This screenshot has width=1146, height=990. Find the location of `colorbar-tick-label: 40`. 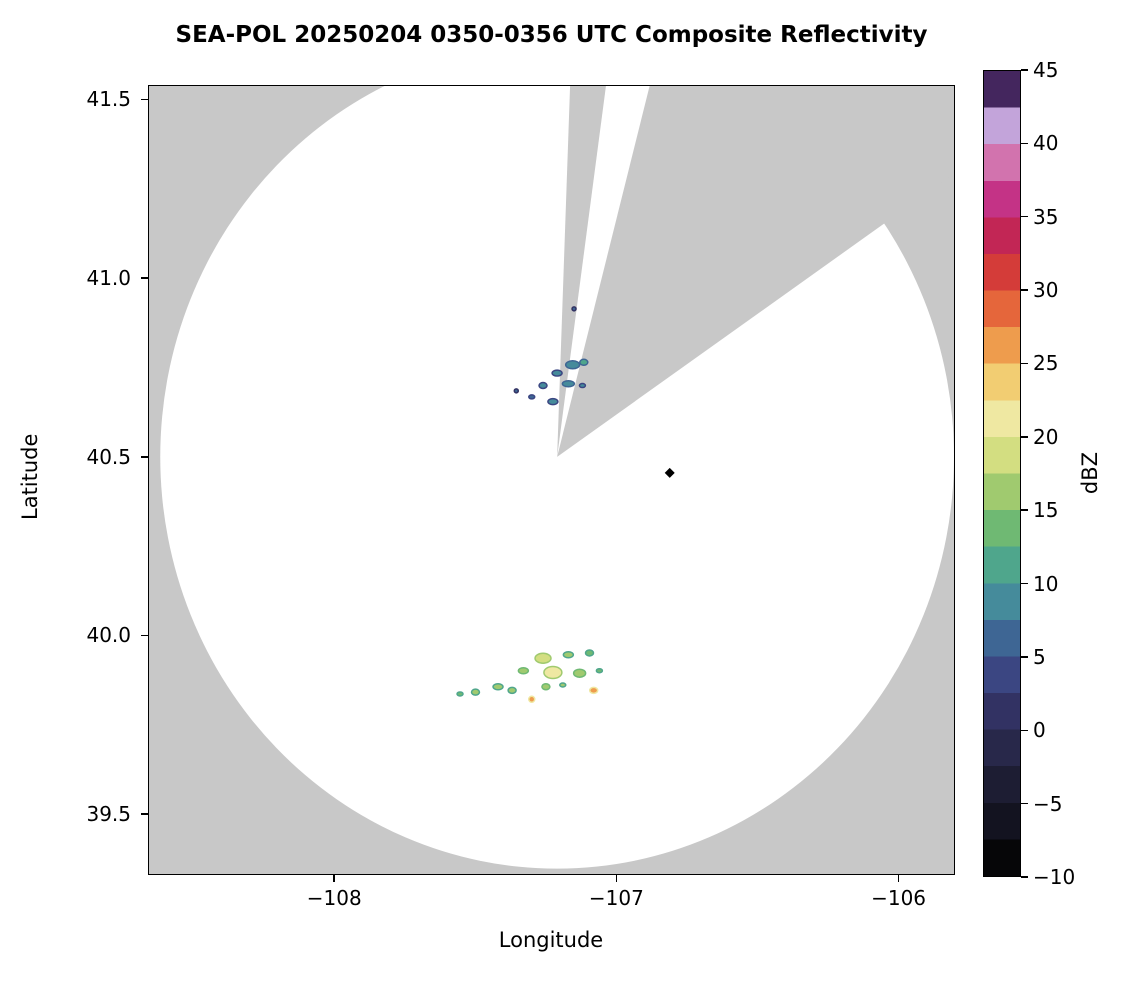

colorbar-tick-label: 40 is located at coordinates (1046, 143).